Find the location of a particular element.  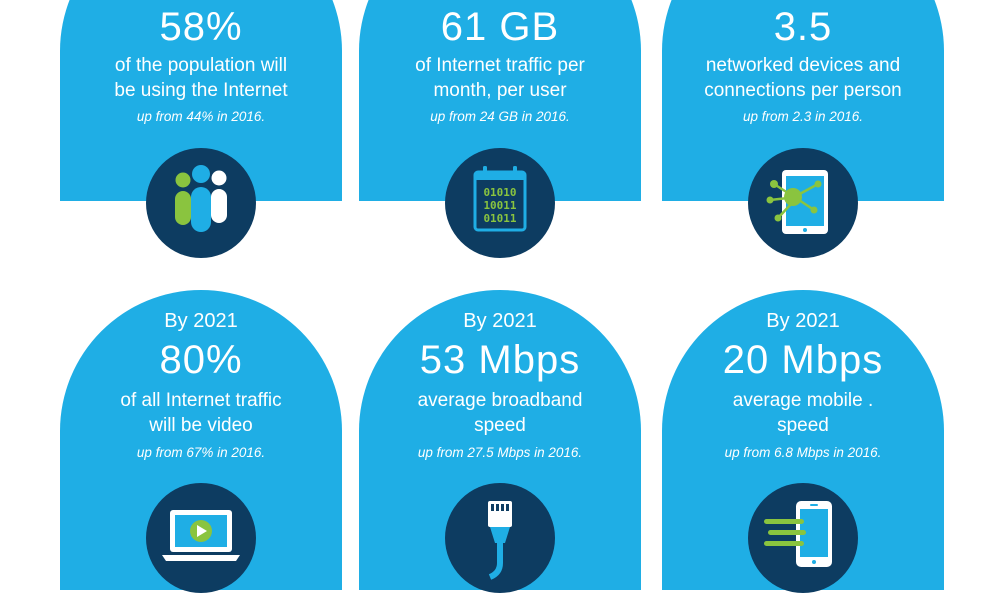

stat-description: of all Internet traffic will be video is located at coordinates (201, 413).